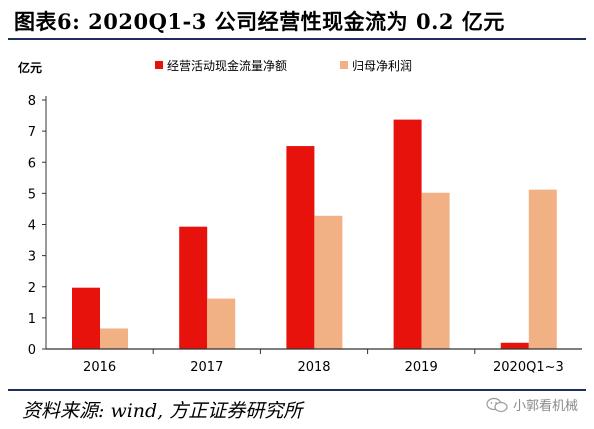  What do you see at coordinates (30, 67) in the screenshot?
I see `y-axis-unit-label: 亿元` at bounding box center [30, 67].